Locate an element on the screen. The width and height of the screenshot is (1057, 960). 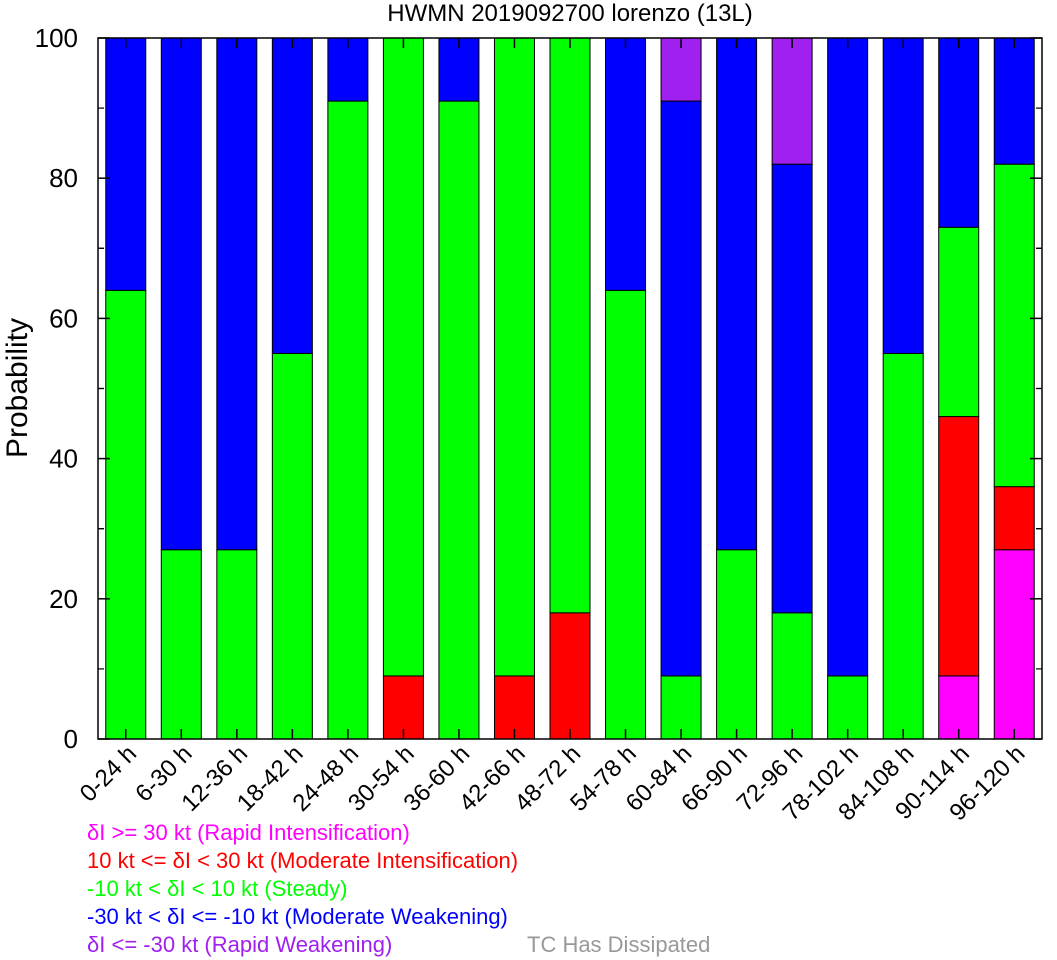
legend-entry-5: TC Has Dissipated is located at coordinates (619, 944).